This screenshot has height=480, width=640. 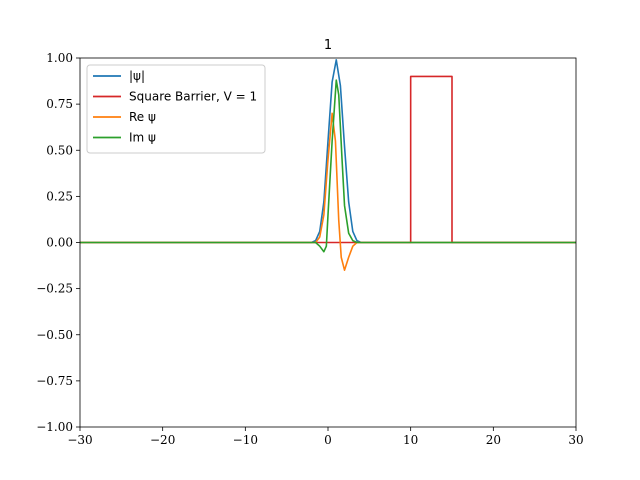 What do you see at coordinates (59, 104) in the screenshot?
I see `y-tick-label: 0.75` at bounding box center [59, 104].